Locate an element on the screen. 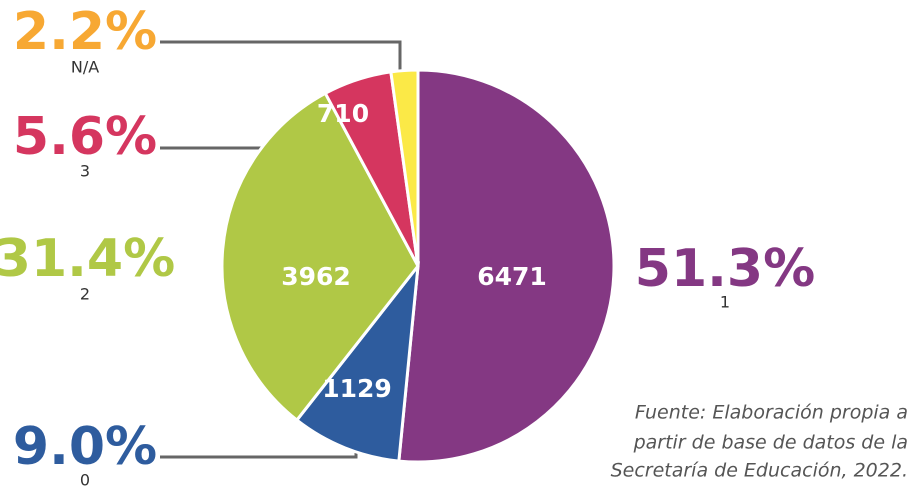 Image resolution: width=914 pixels, height=487 pixels. source-note: partir de base de datos de la is located at coordinates (770, 443).